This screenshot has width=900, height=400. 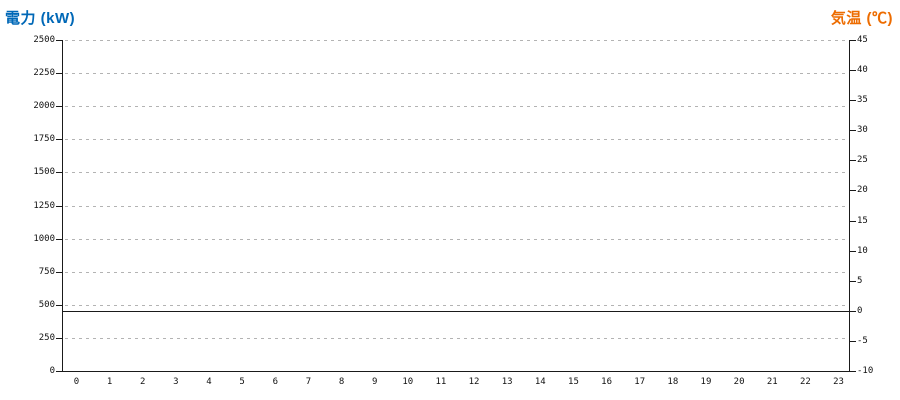 I want to click on hour-tick-label: 21, so click(x=772, y=382).